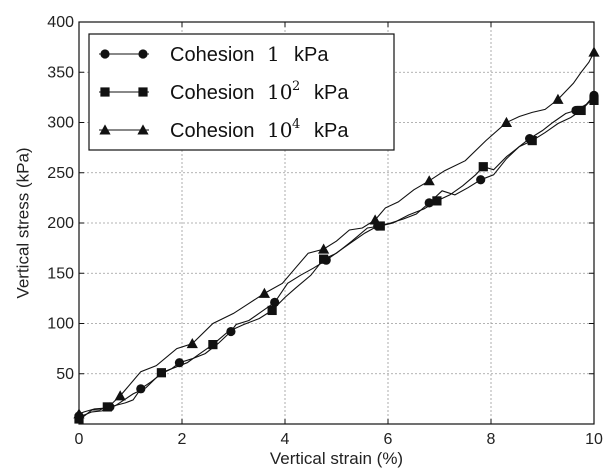 This screenshot has height=469, width=614. Describe the element at coordinates (182, 439) in the screenshot. I see `x-tick-label: 2` at that location.